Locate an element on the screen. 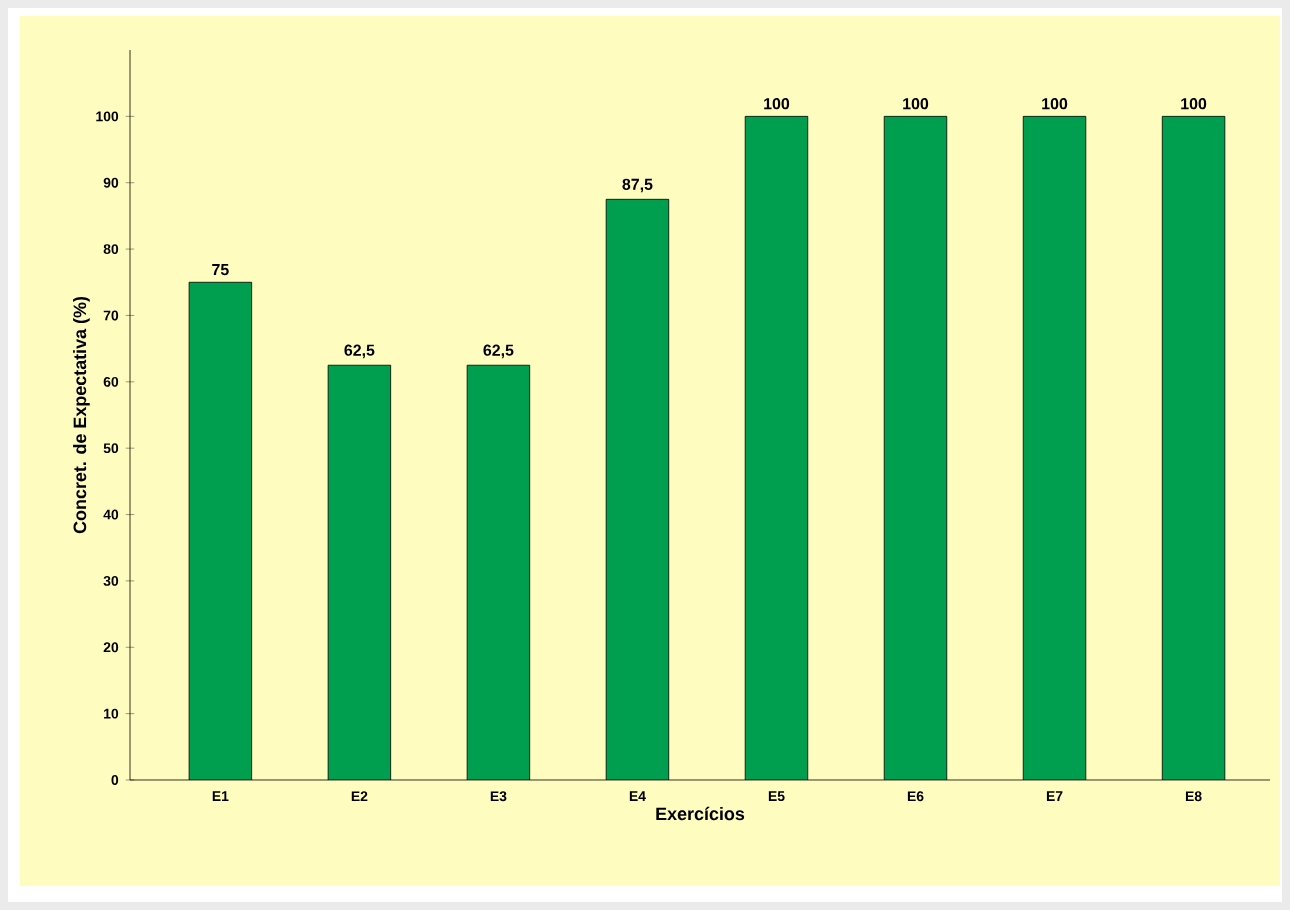 This screenshot has width=1290, height=910. y-axis-title: Concret. de Expectativa (%) is located at coordinates (81, 415).